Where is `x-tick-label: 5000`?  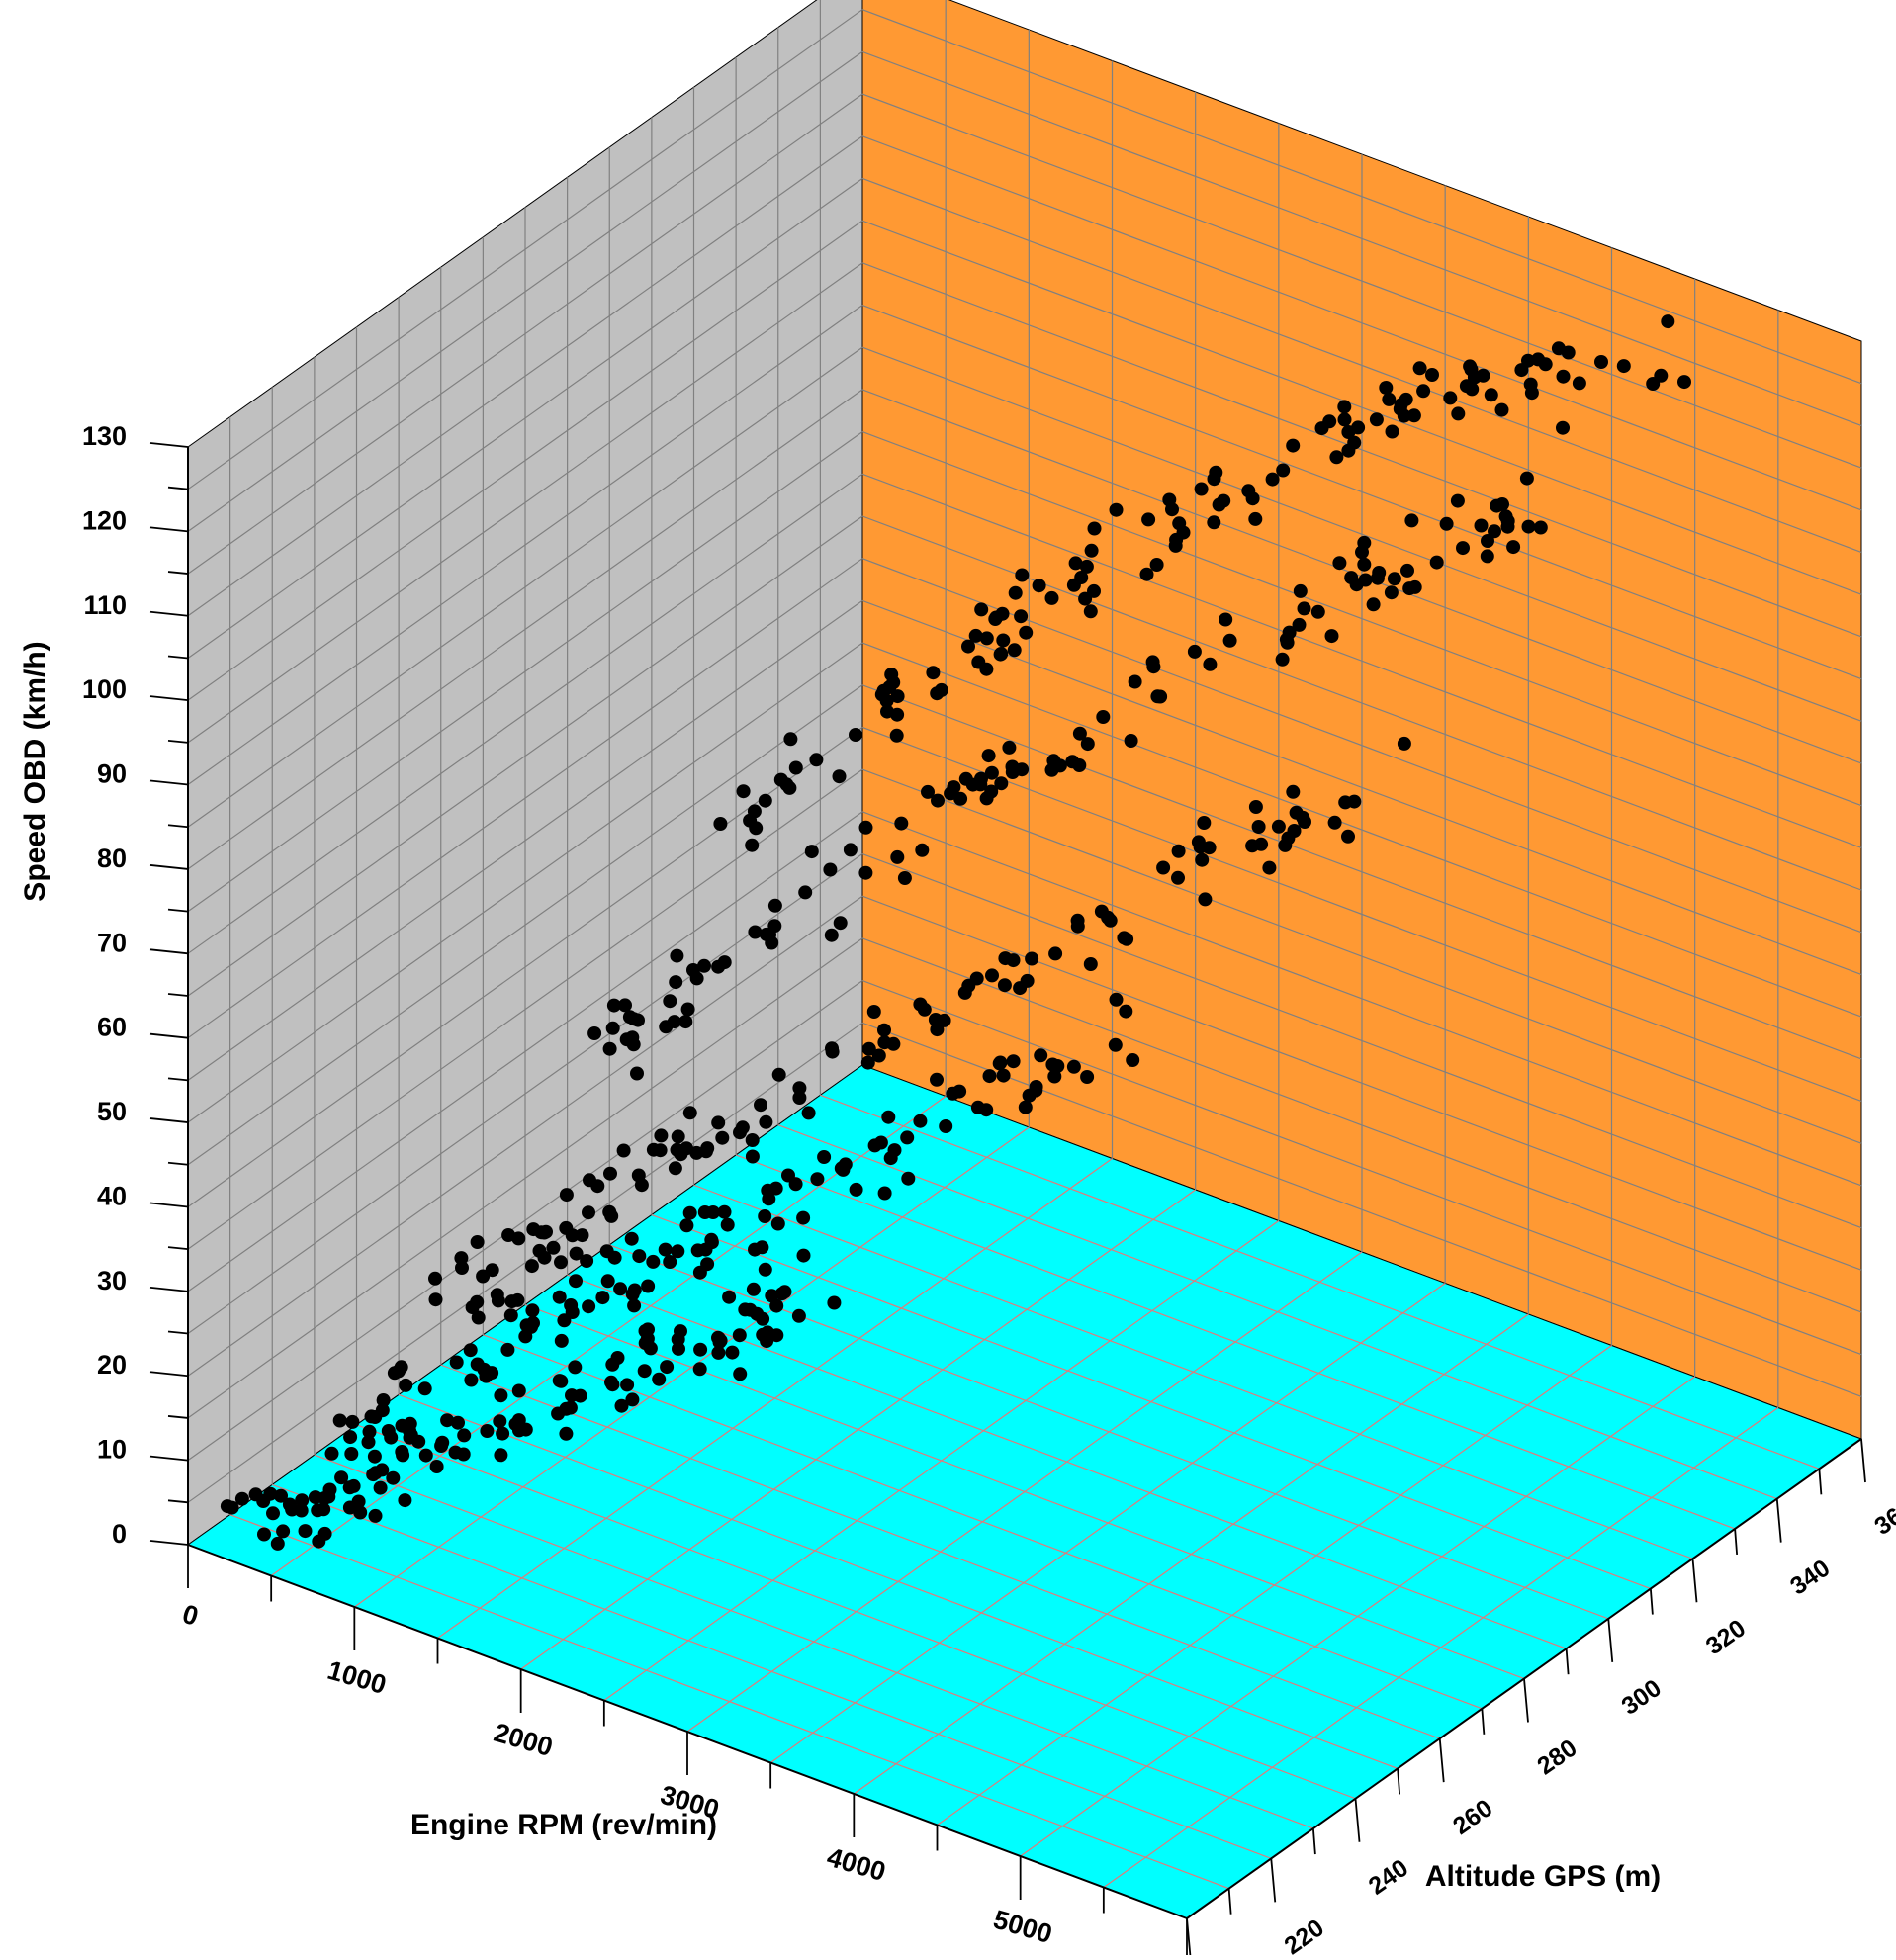 x-tick-label: 5000 is located at coordinates (1022, 1927).